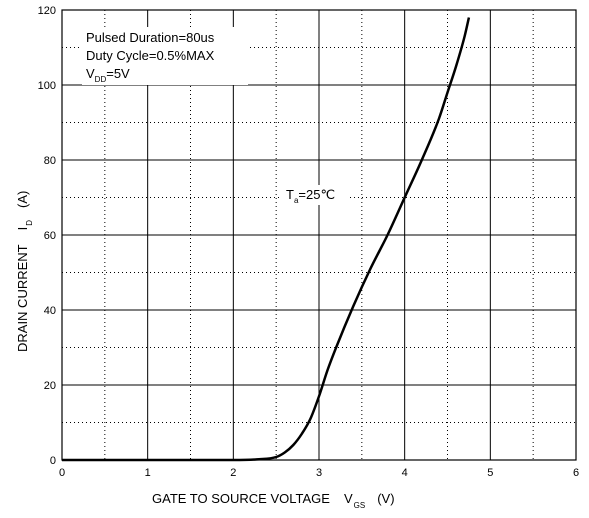 This screenshot has width=589, height=518. I want to click on temperature-label: Ta=25℃, so click(310, 196).